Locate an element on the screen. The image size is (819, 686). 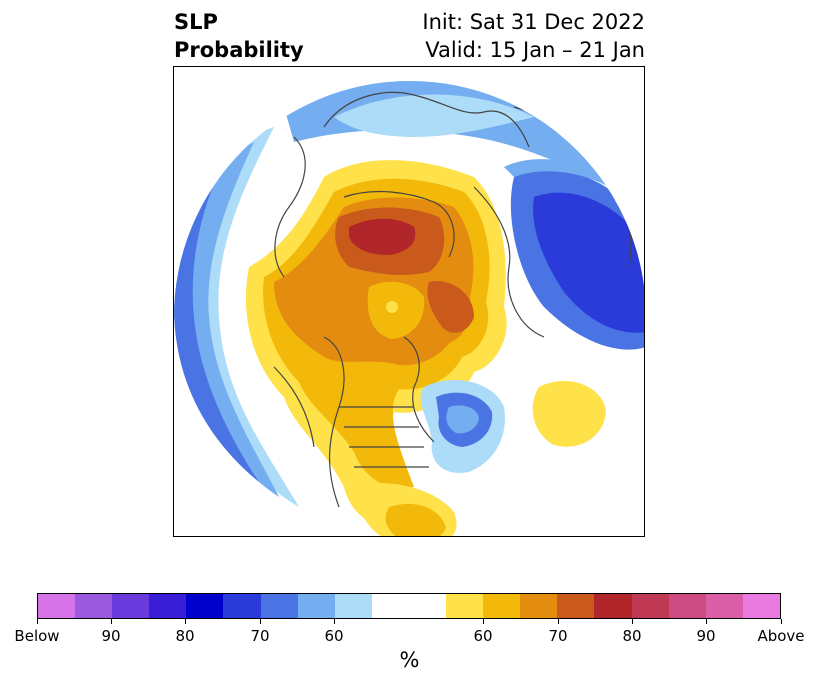
colorbar-ticks: Below 90 80 70 60 60 70 80 90 Above is located at coordinates (409, 632).